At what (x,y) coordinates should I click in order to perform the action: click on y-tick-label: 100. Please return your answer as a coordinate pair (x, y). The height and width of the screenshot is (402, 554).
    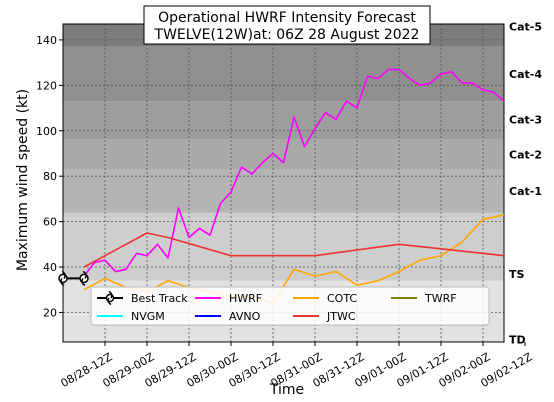
    Looking at the image, I should click on (46, 131).